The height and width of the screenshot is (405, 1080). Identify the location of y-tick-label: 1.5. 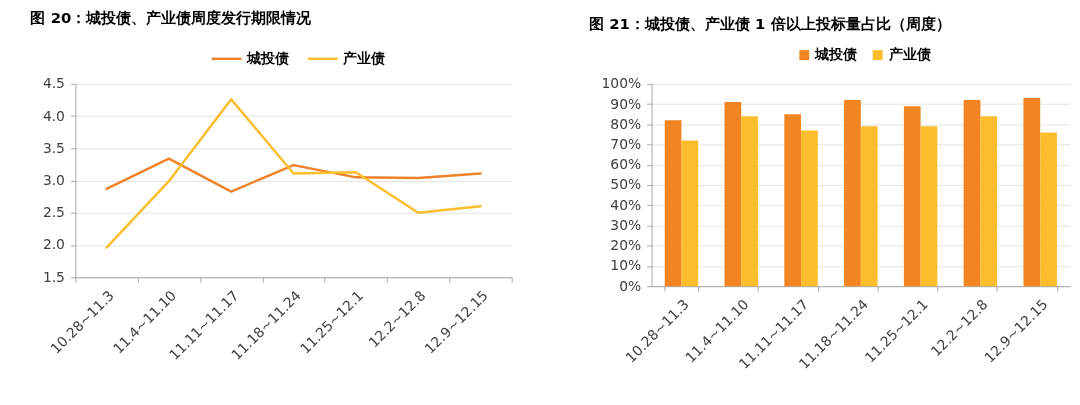
(53, 276).